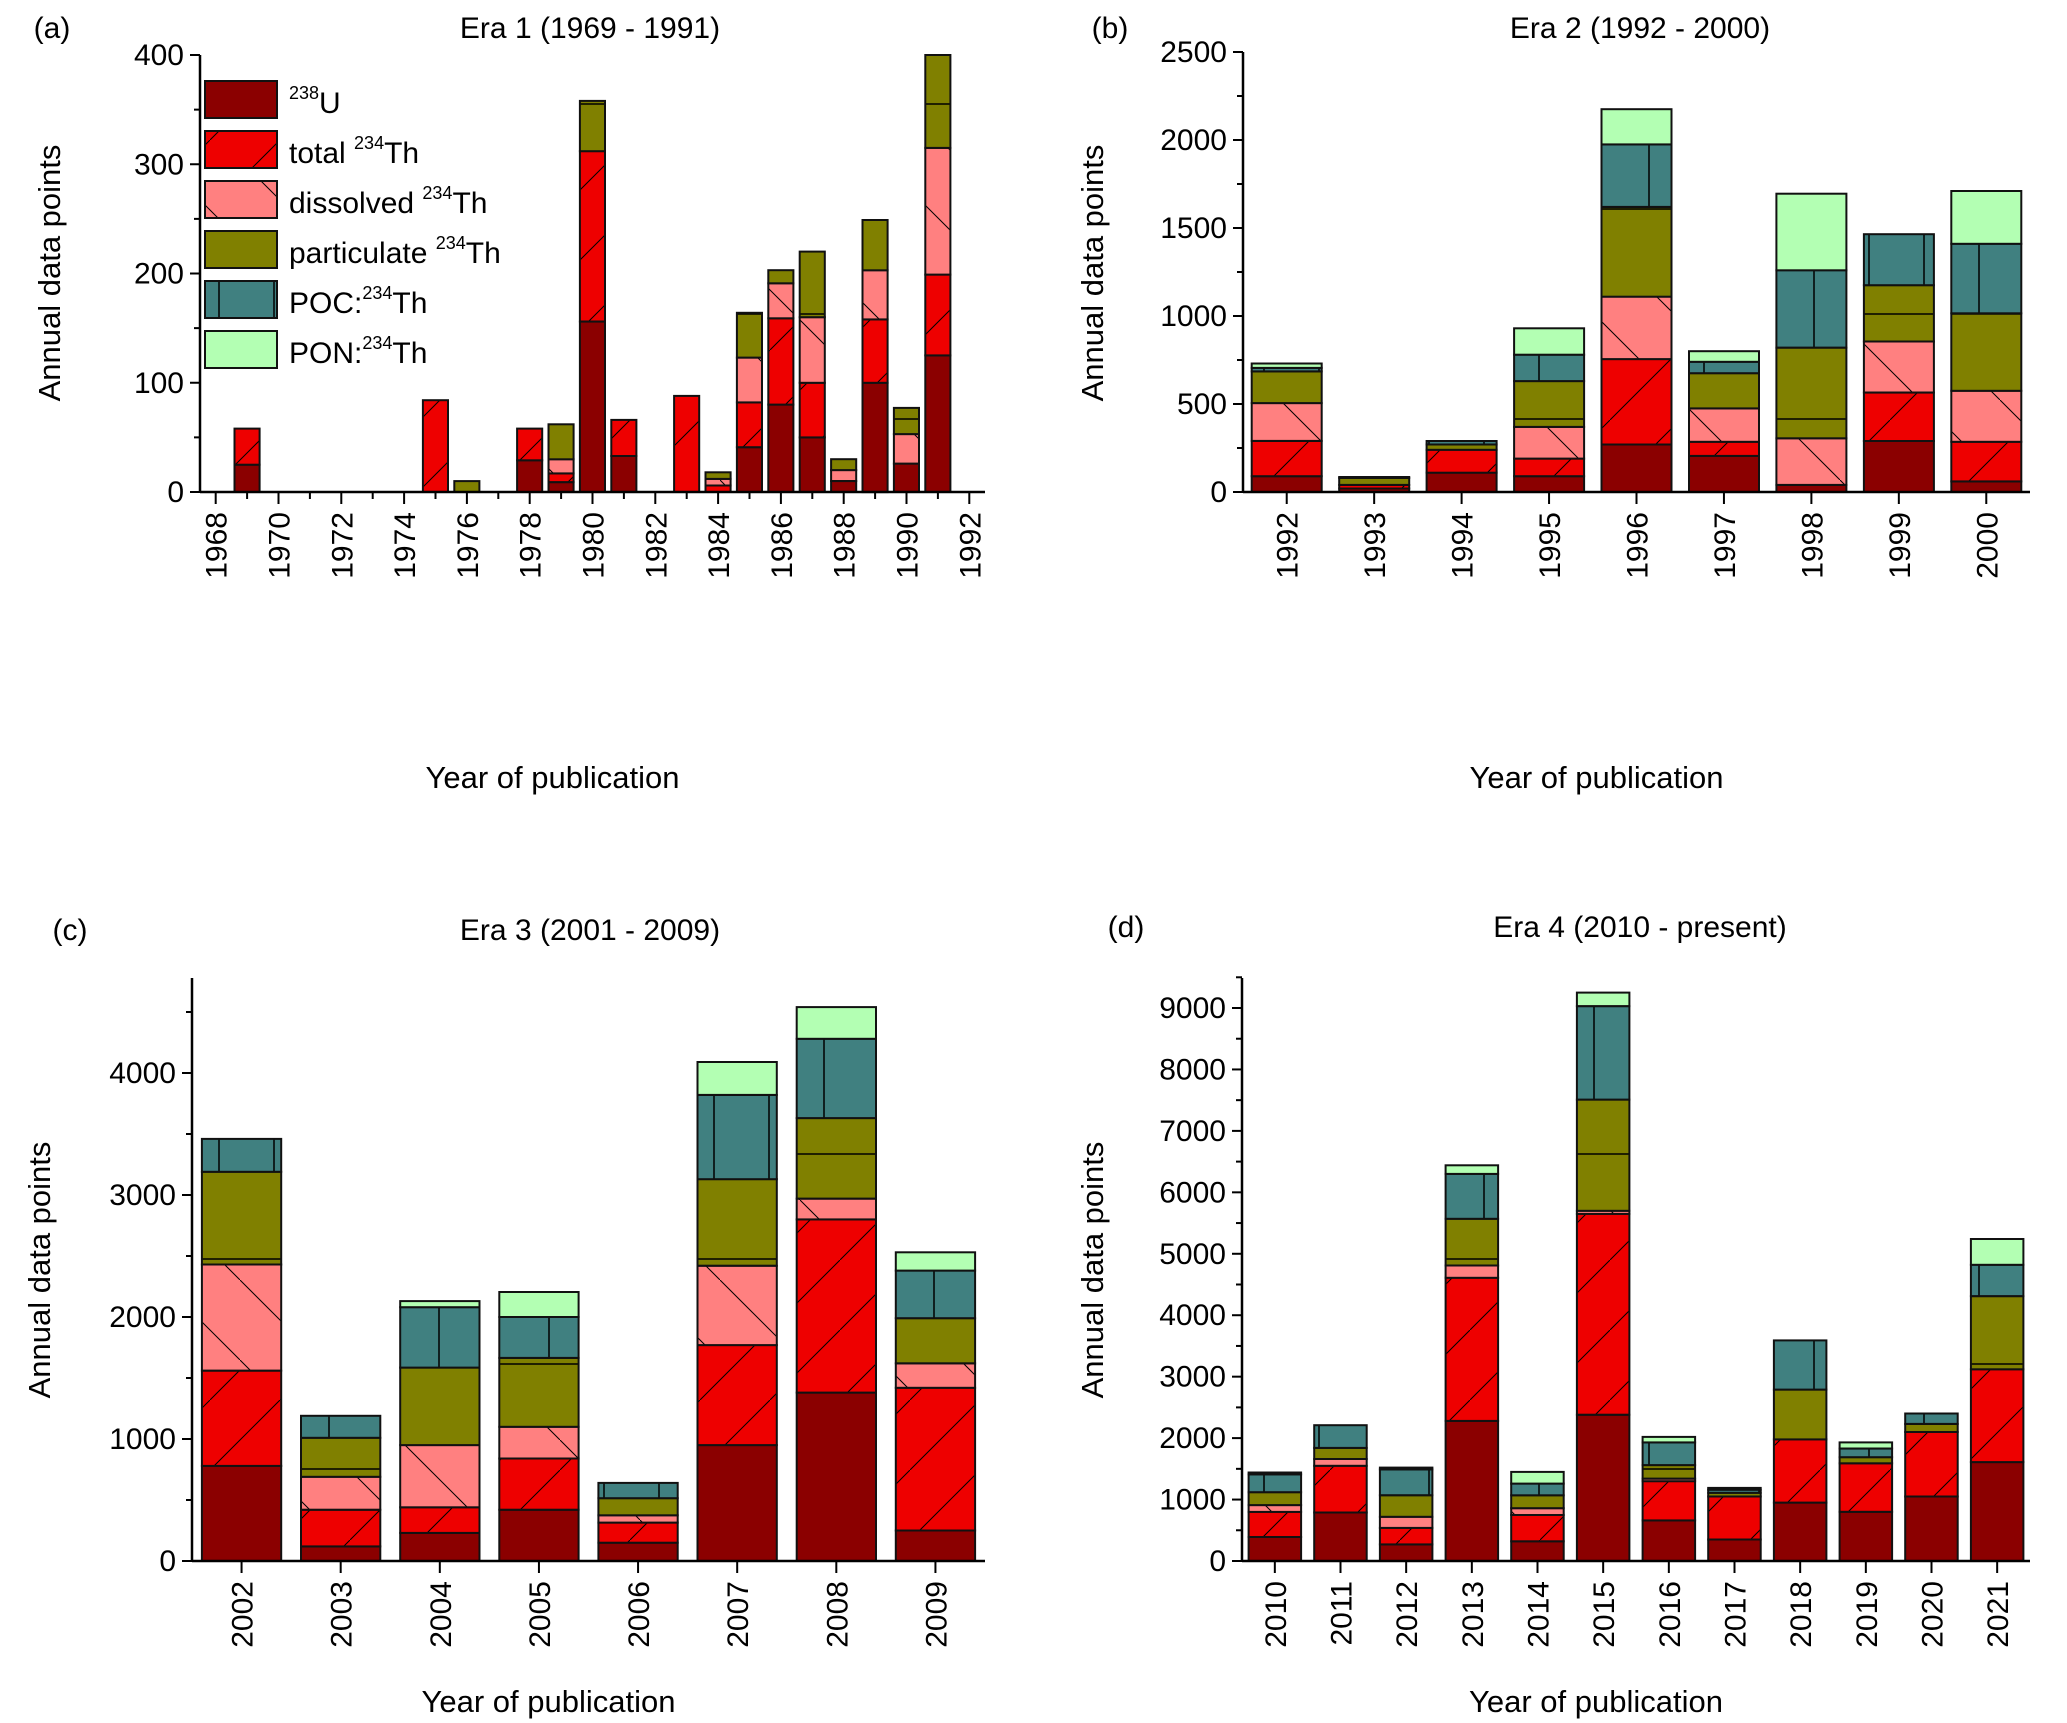  What do you see at coordinates (1603, 1212) in the screenshot?
I see `bar-pattern-dissolved-th234-2015` at bounding box center [1603, 1212].